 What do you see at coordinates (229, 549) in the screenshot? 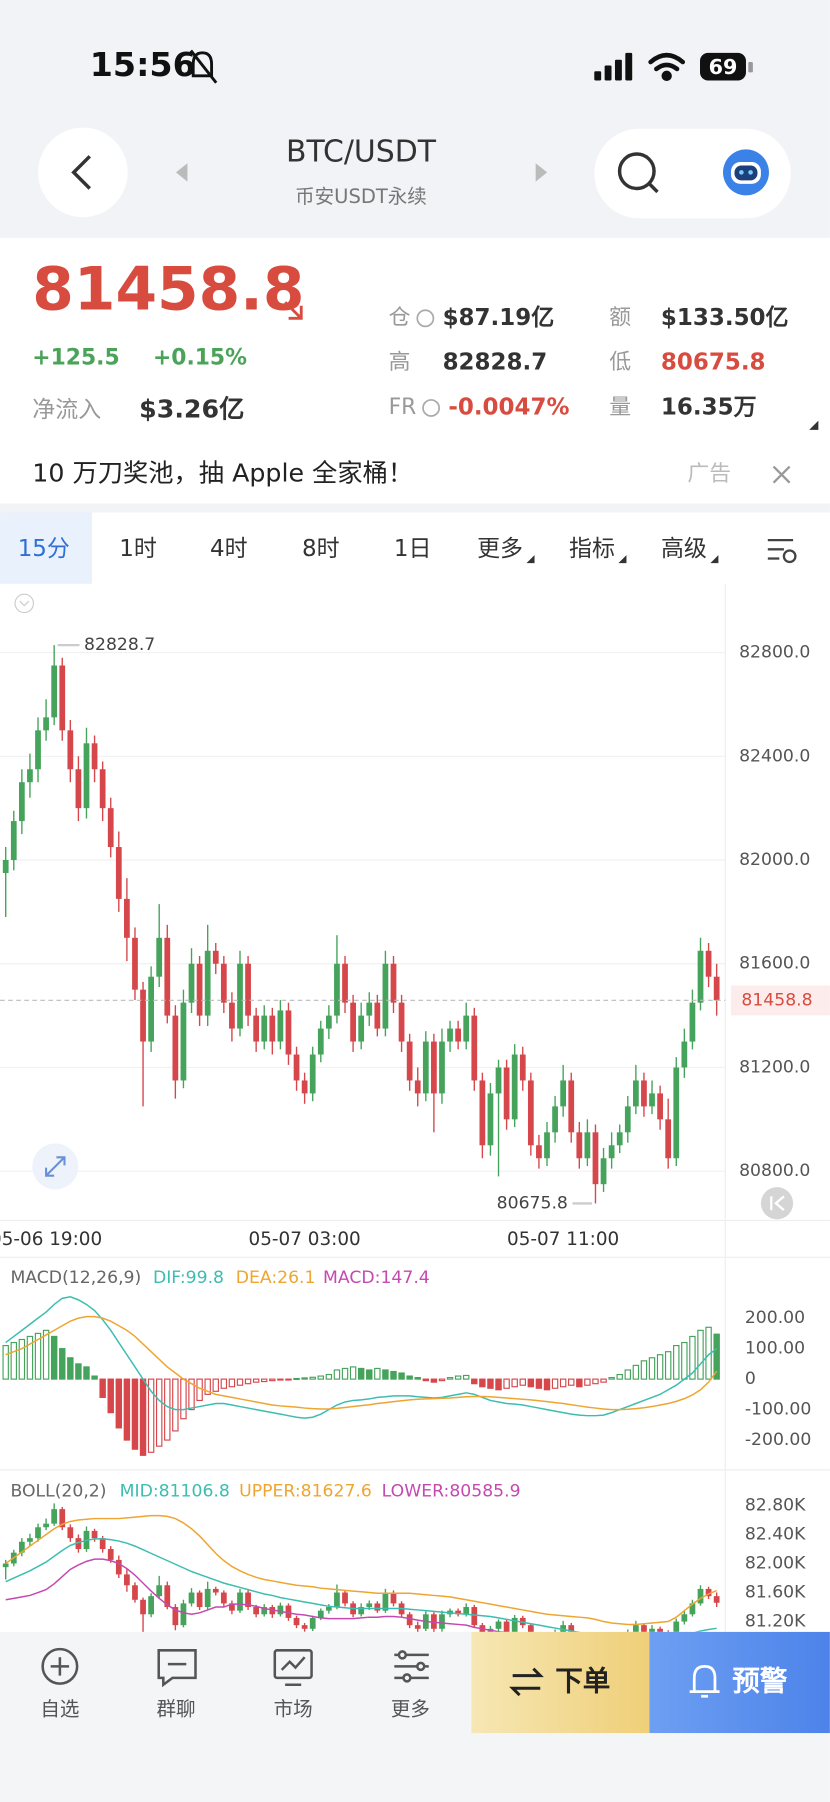
I see `timeframe-tab: 4时` at bounding box center [229, 549].